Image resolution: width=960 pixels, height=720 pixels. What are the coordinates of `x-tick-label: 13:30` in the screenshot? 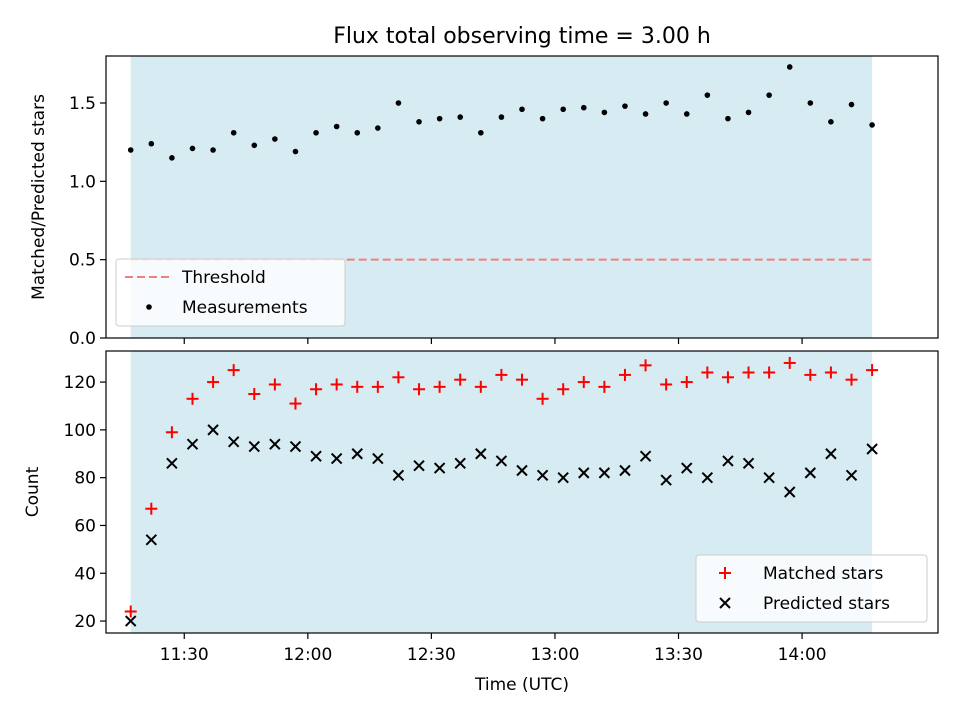 It's located at (678, 655).